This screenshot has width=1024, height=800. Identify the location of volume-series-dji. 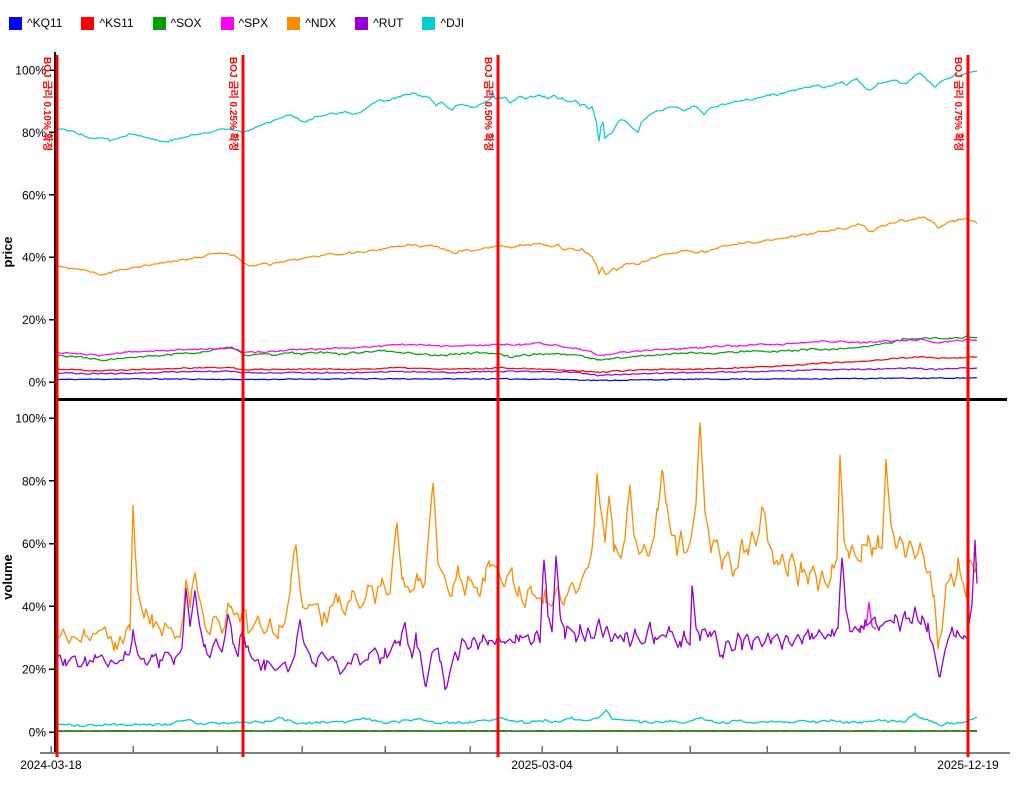
(517, 718).